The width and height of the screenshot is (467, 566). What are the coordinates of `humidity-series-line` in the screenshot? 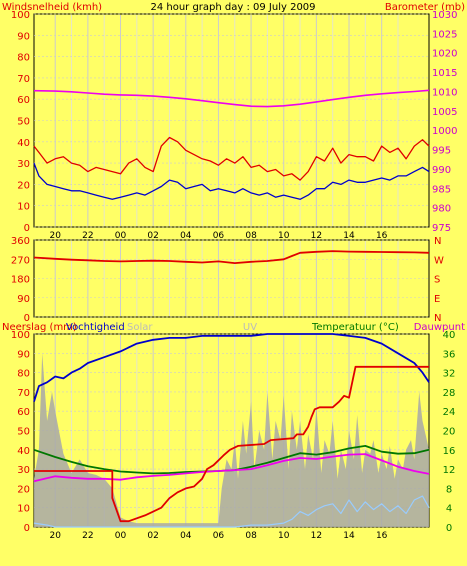 It's located at (231, 367).